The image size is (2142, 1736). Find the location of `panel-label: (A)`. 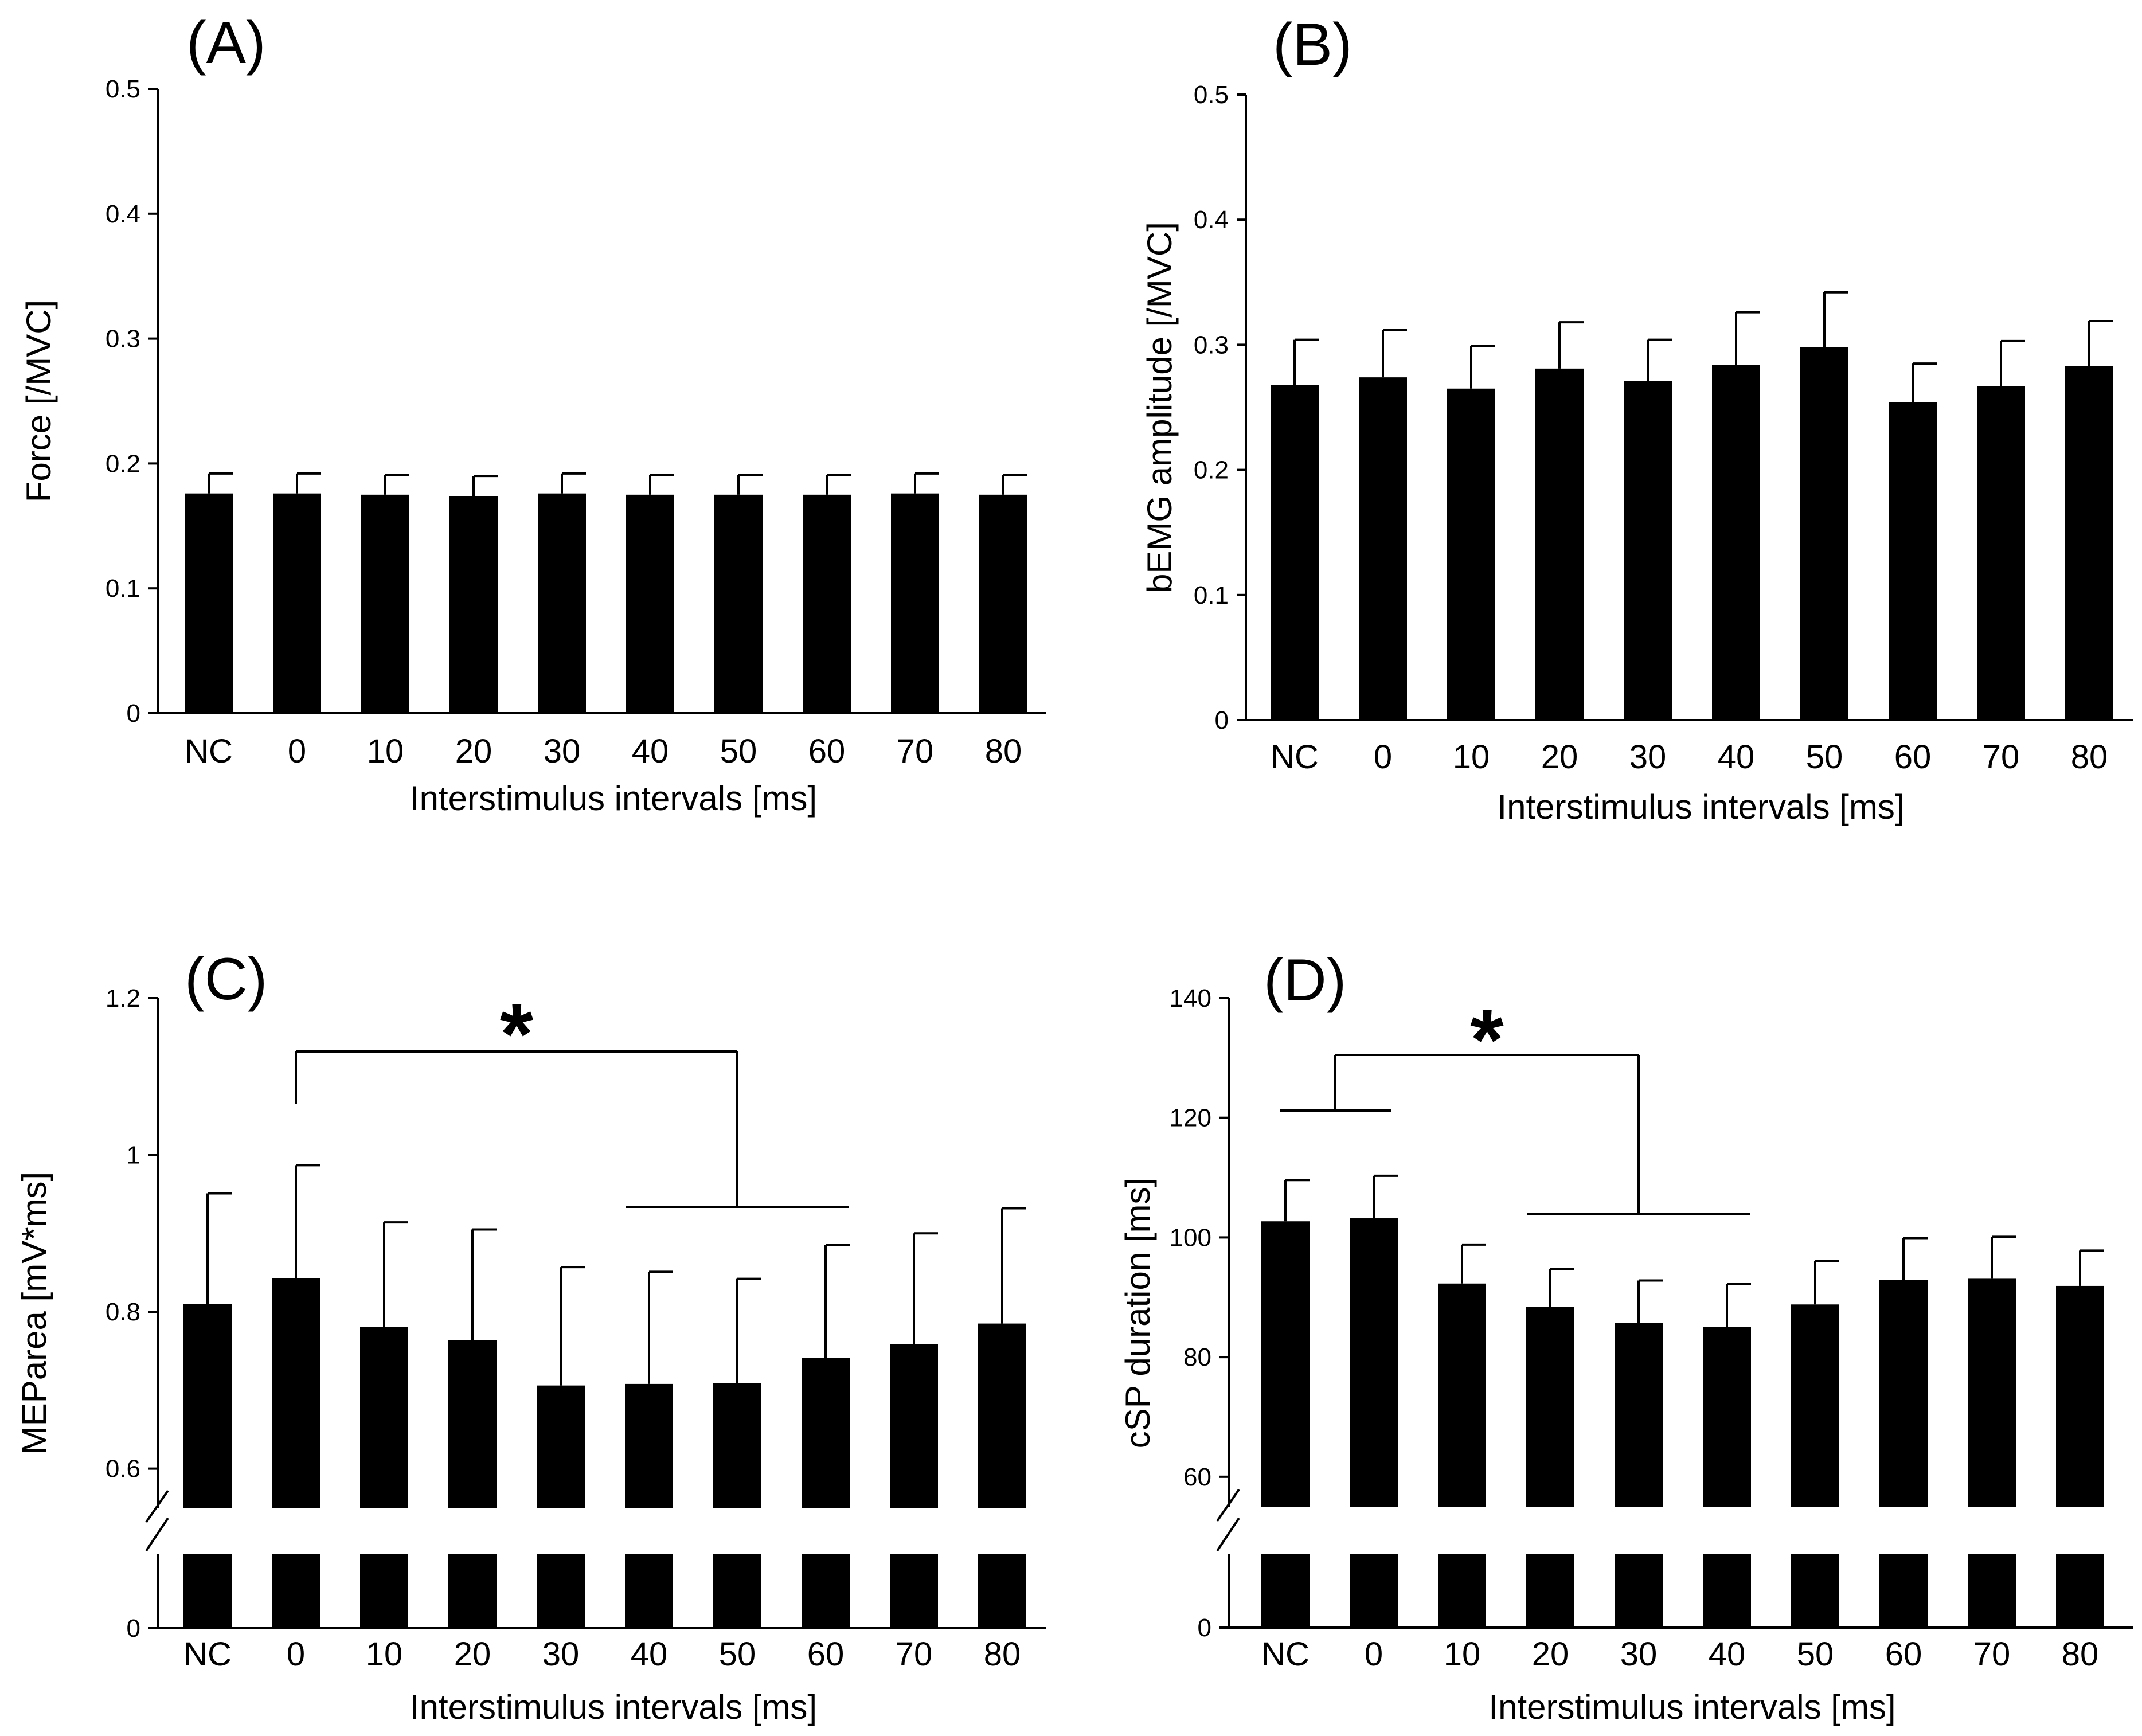

panel-label: (A) is located at coordinates (226, 43).